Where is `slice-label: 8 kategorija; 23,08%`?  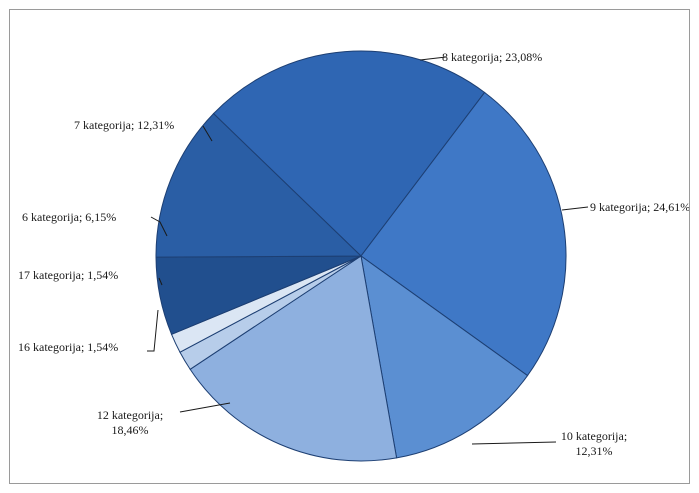
slice-label: 8 kategorija; 23,08% is located at coordinates (492, 57).